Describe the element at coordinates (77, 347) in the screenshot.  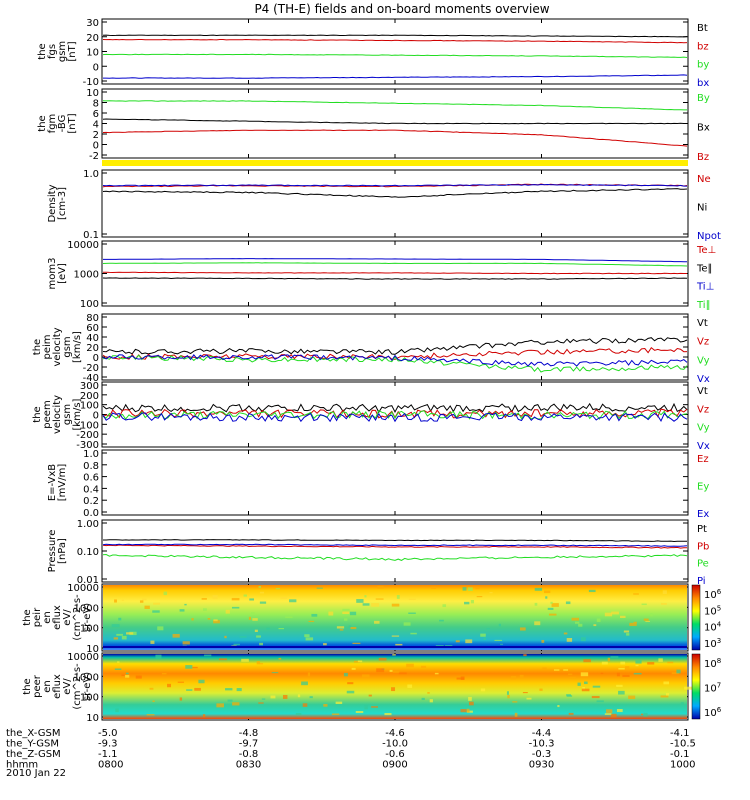
I see `y-axis-label: [km/s]` at that location.